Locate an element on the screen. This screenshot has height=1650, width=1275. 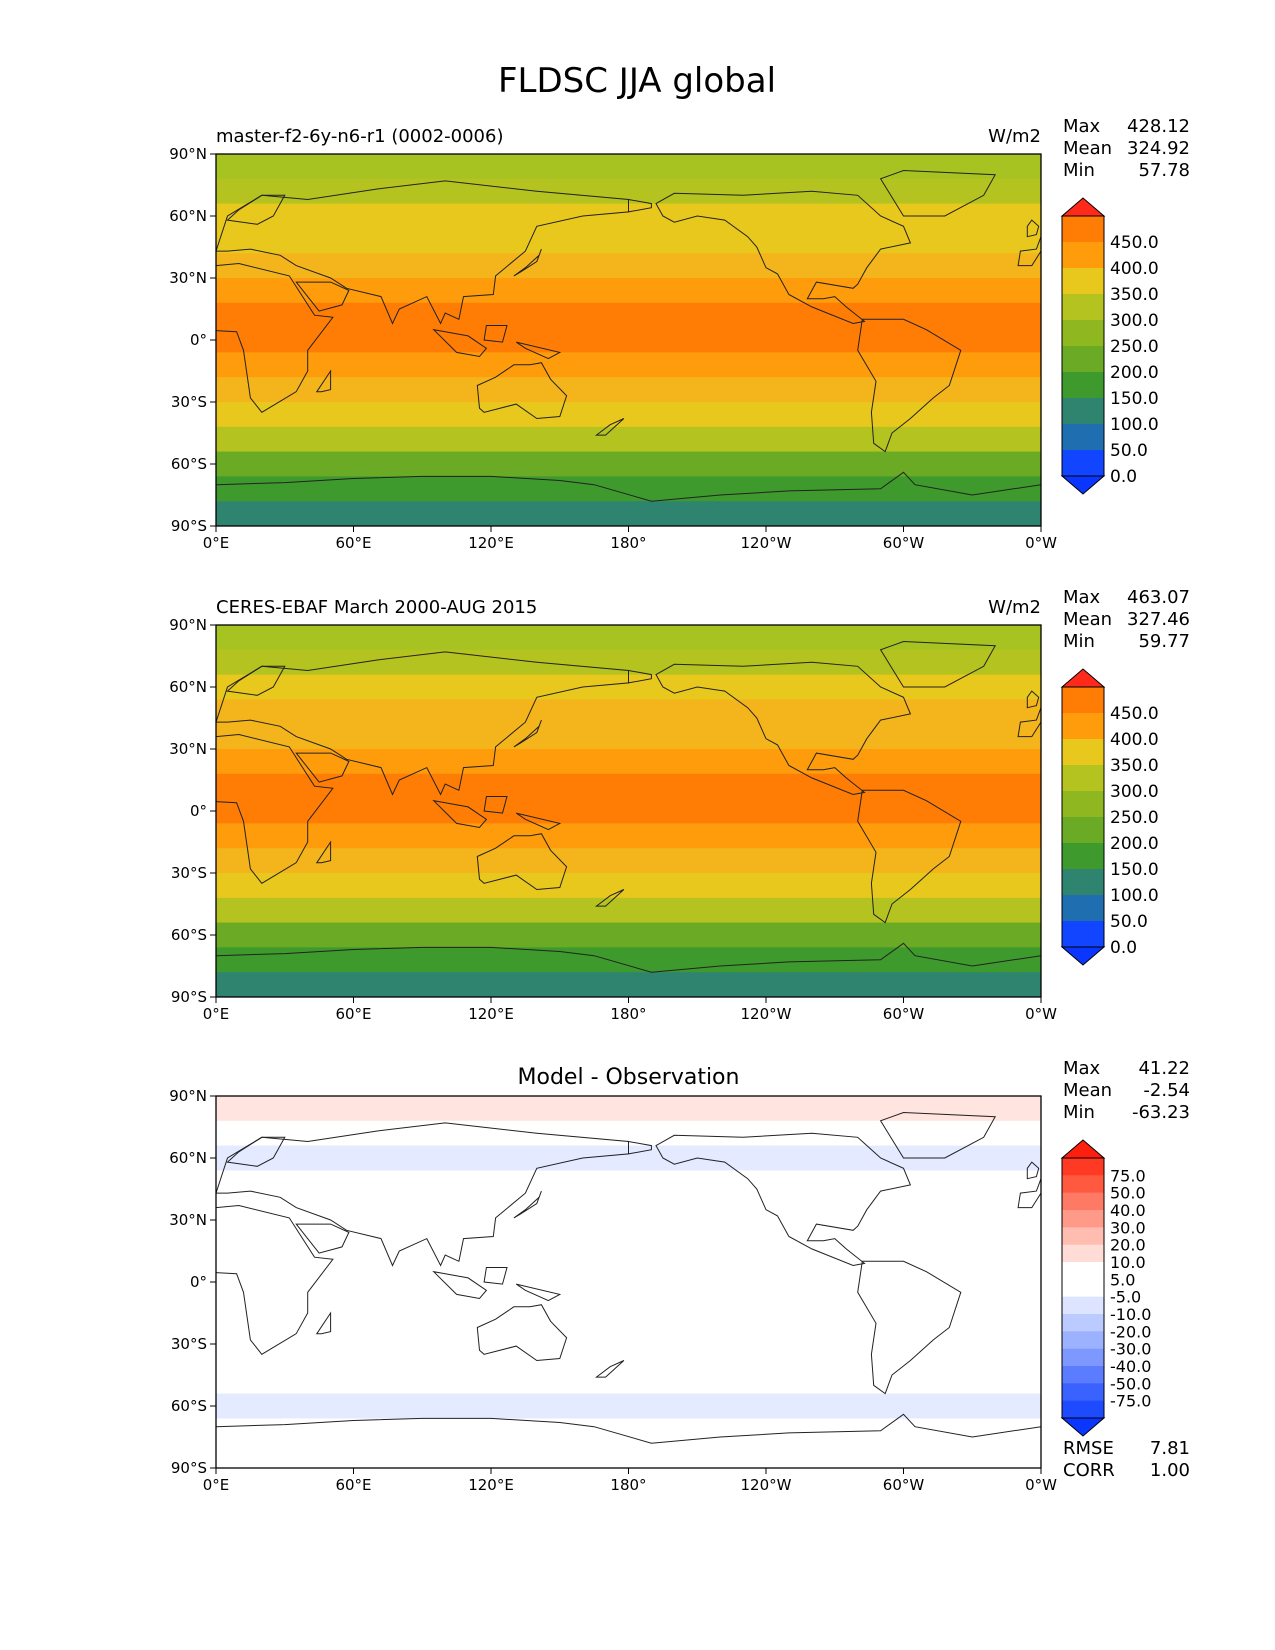
stat-value: -2.54 is located at coordinates (1166, 1090).